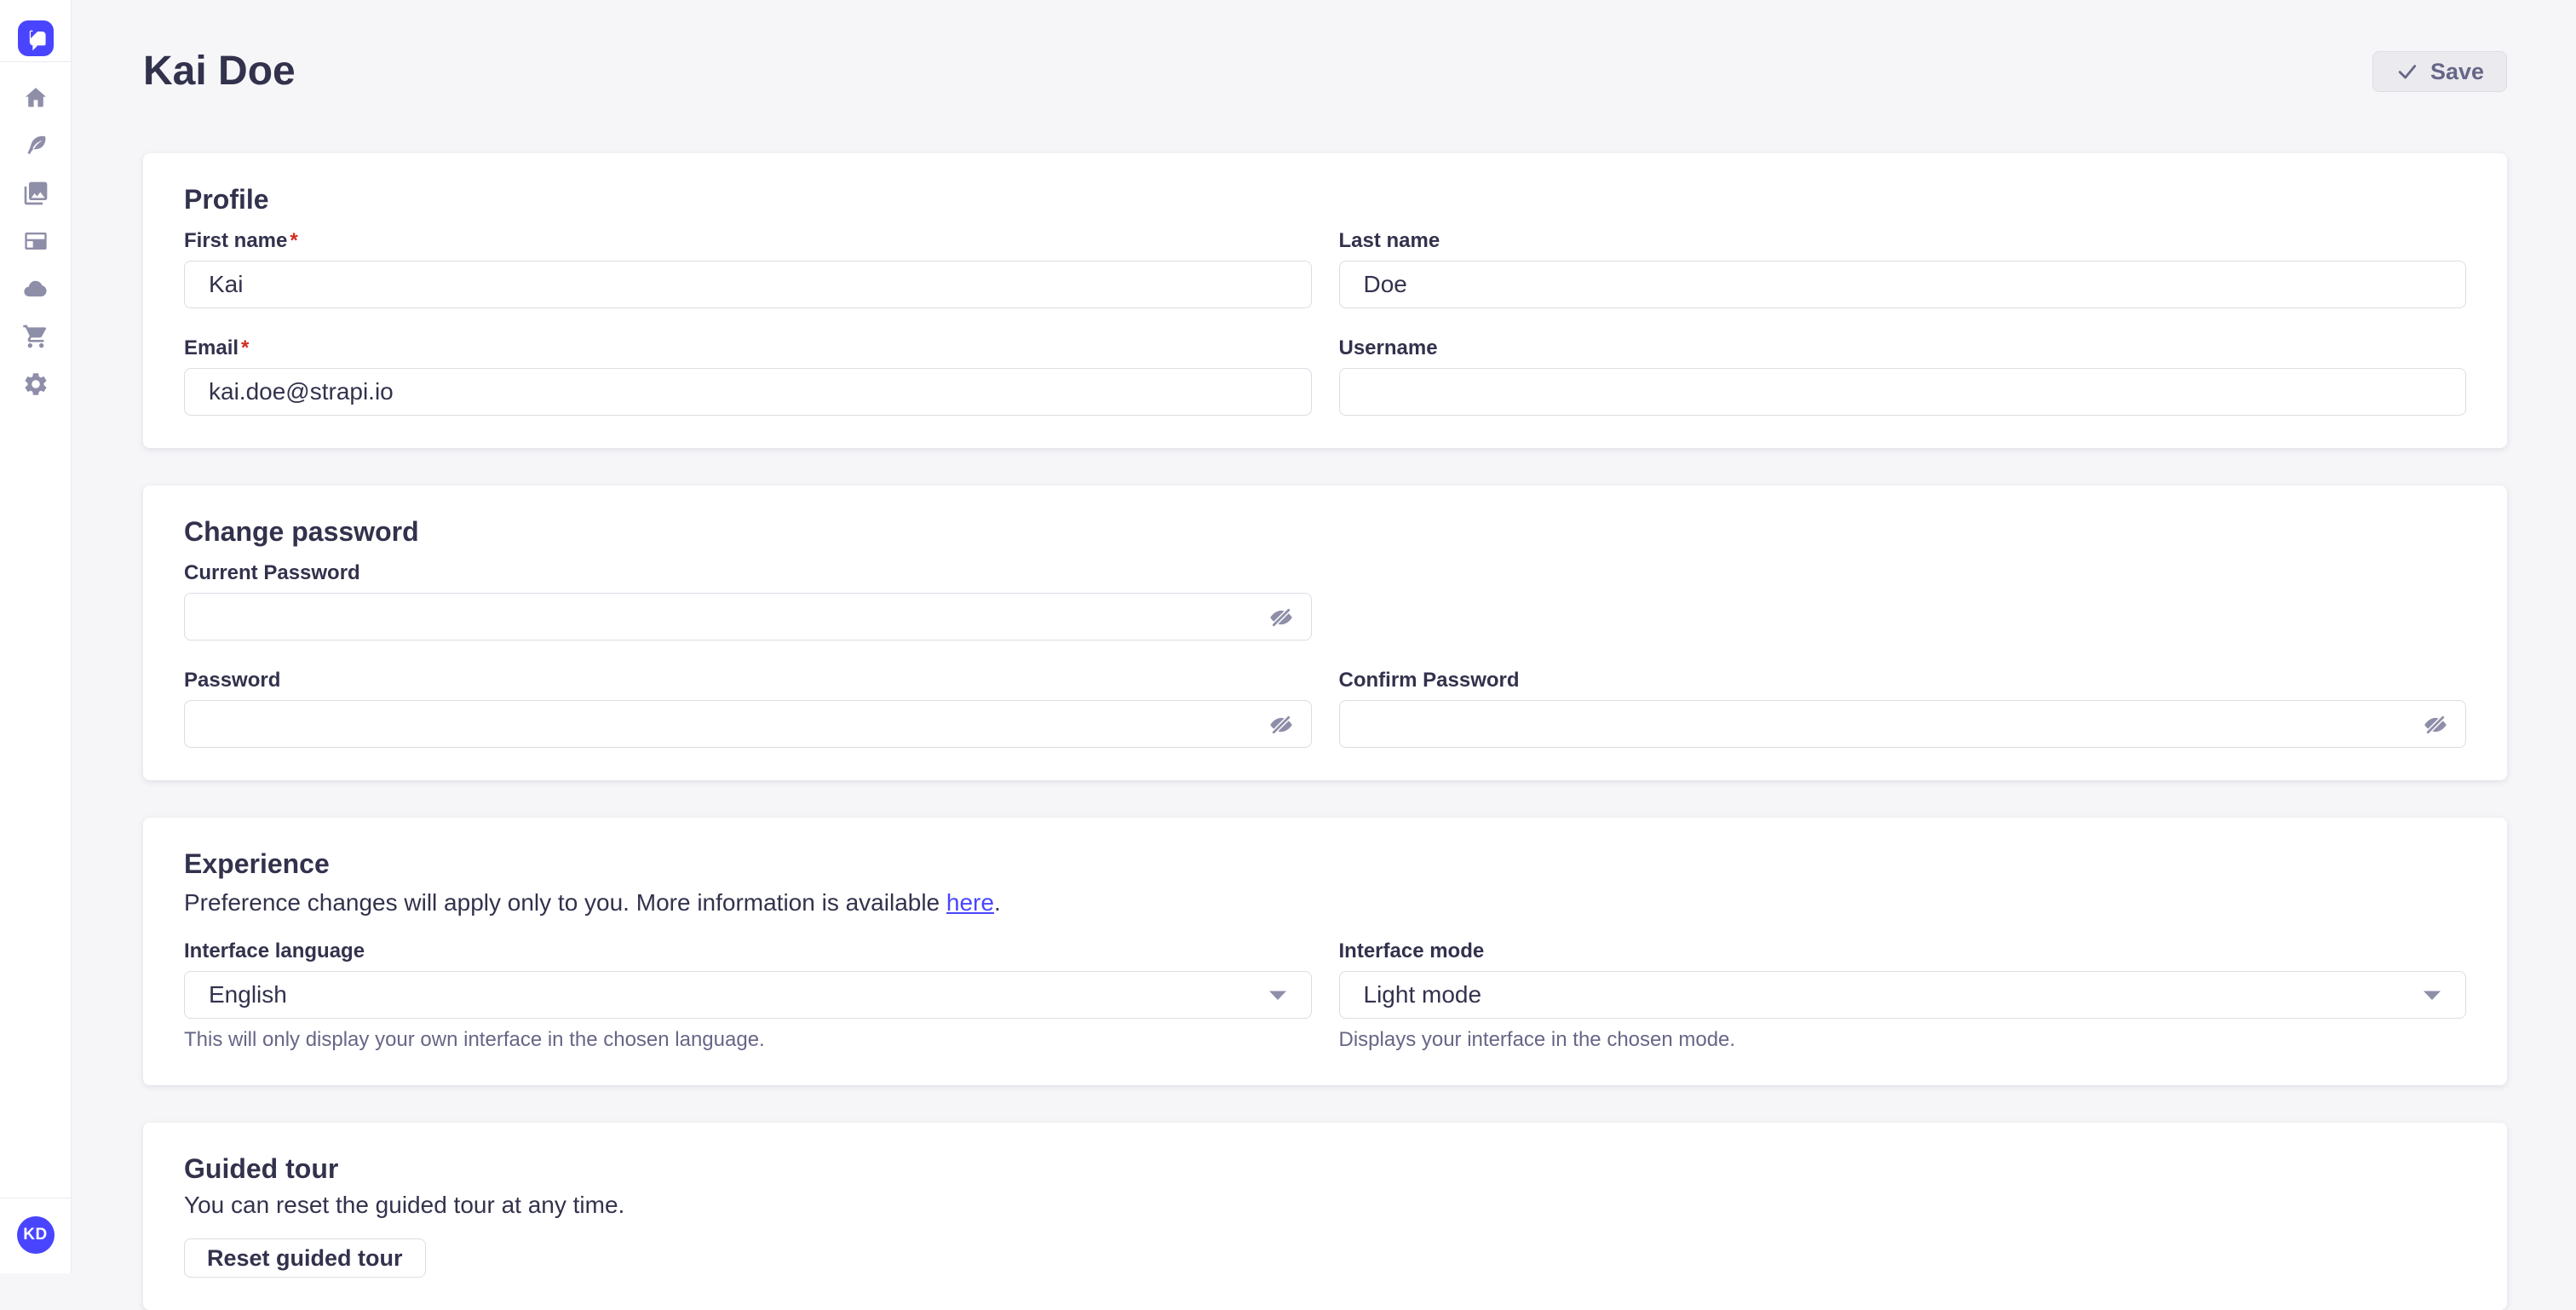 Image resolution: width=2576 pixels, height=1310 pixels. What do you see at coordinates (227, 199) in the screenshot?
I see `profile-heading: Profile` at bounding box center [227, 199].